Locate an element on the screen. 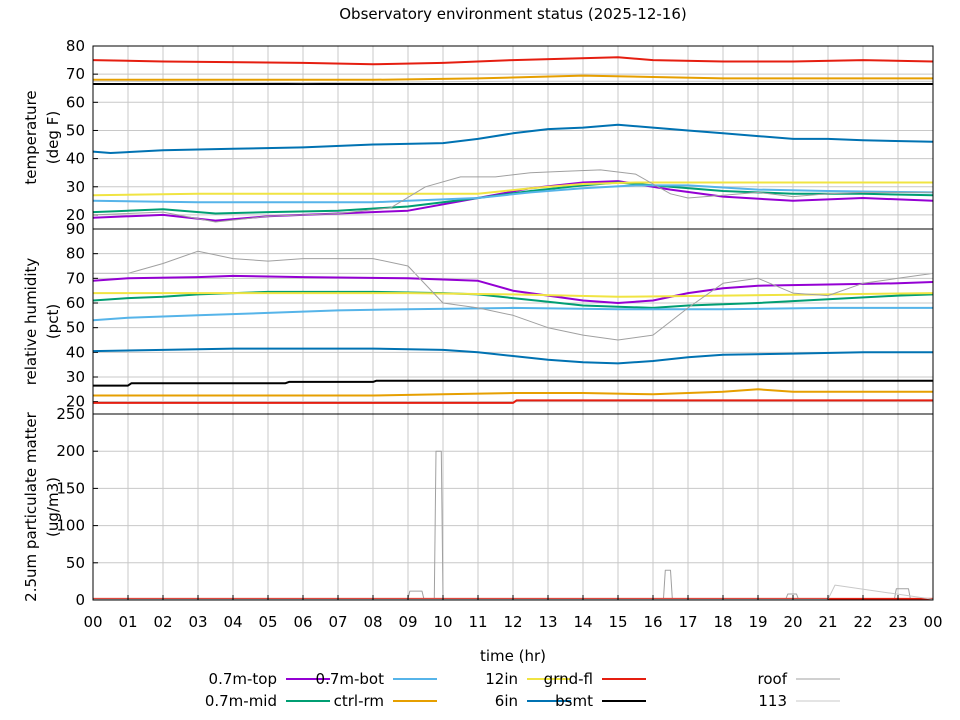  x-tick-label: 03 is located at coordinates (197, 622).